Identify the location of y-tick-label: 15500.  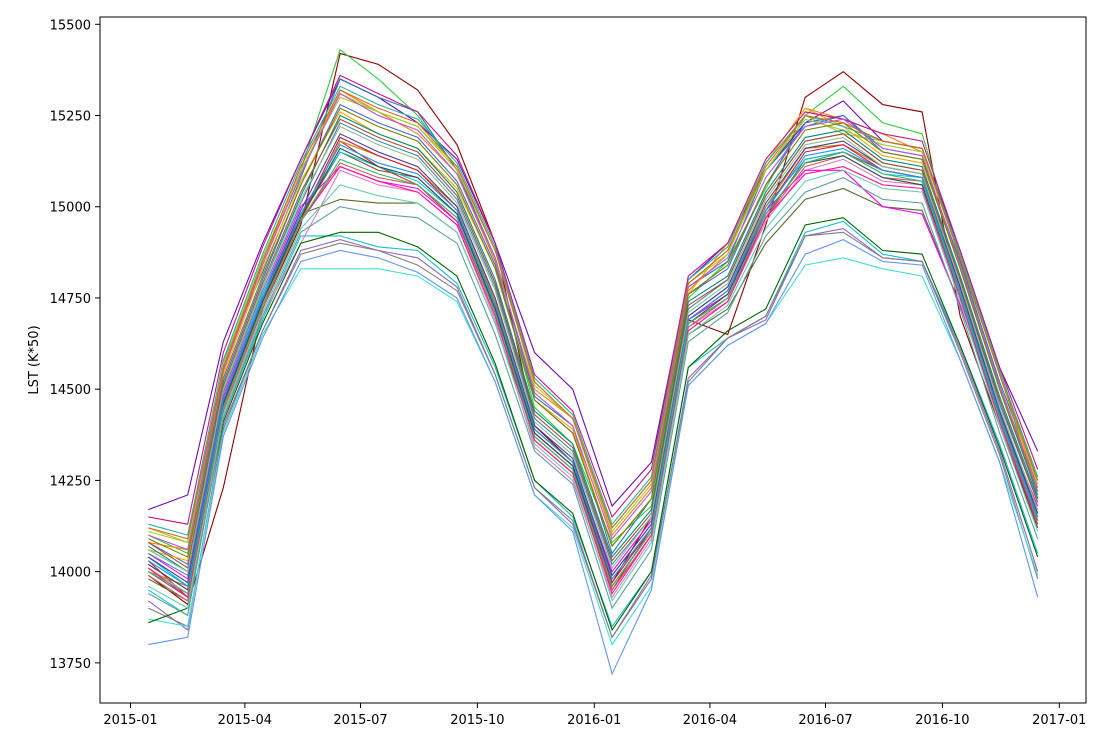
(70, 25).